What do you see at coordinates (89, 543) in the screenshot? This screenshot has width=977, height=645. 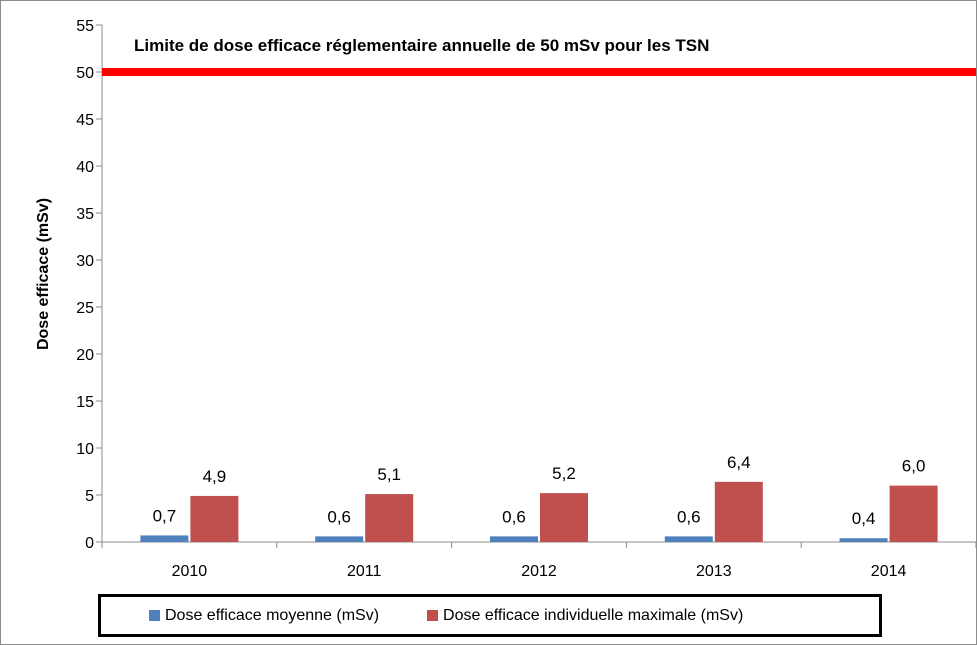 I see `y-tick-label-0: 0` at bounding box center [89, 543].